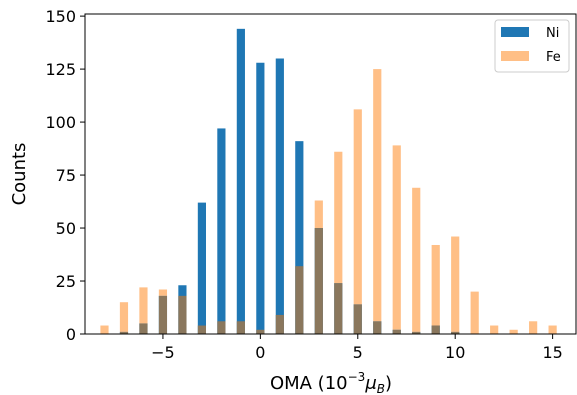 The width and height of the screenshot is (577, 395). Describe the element at coordinates (553, 57) in the screenshot. I see `legend-label-fe: Fe` at that location.